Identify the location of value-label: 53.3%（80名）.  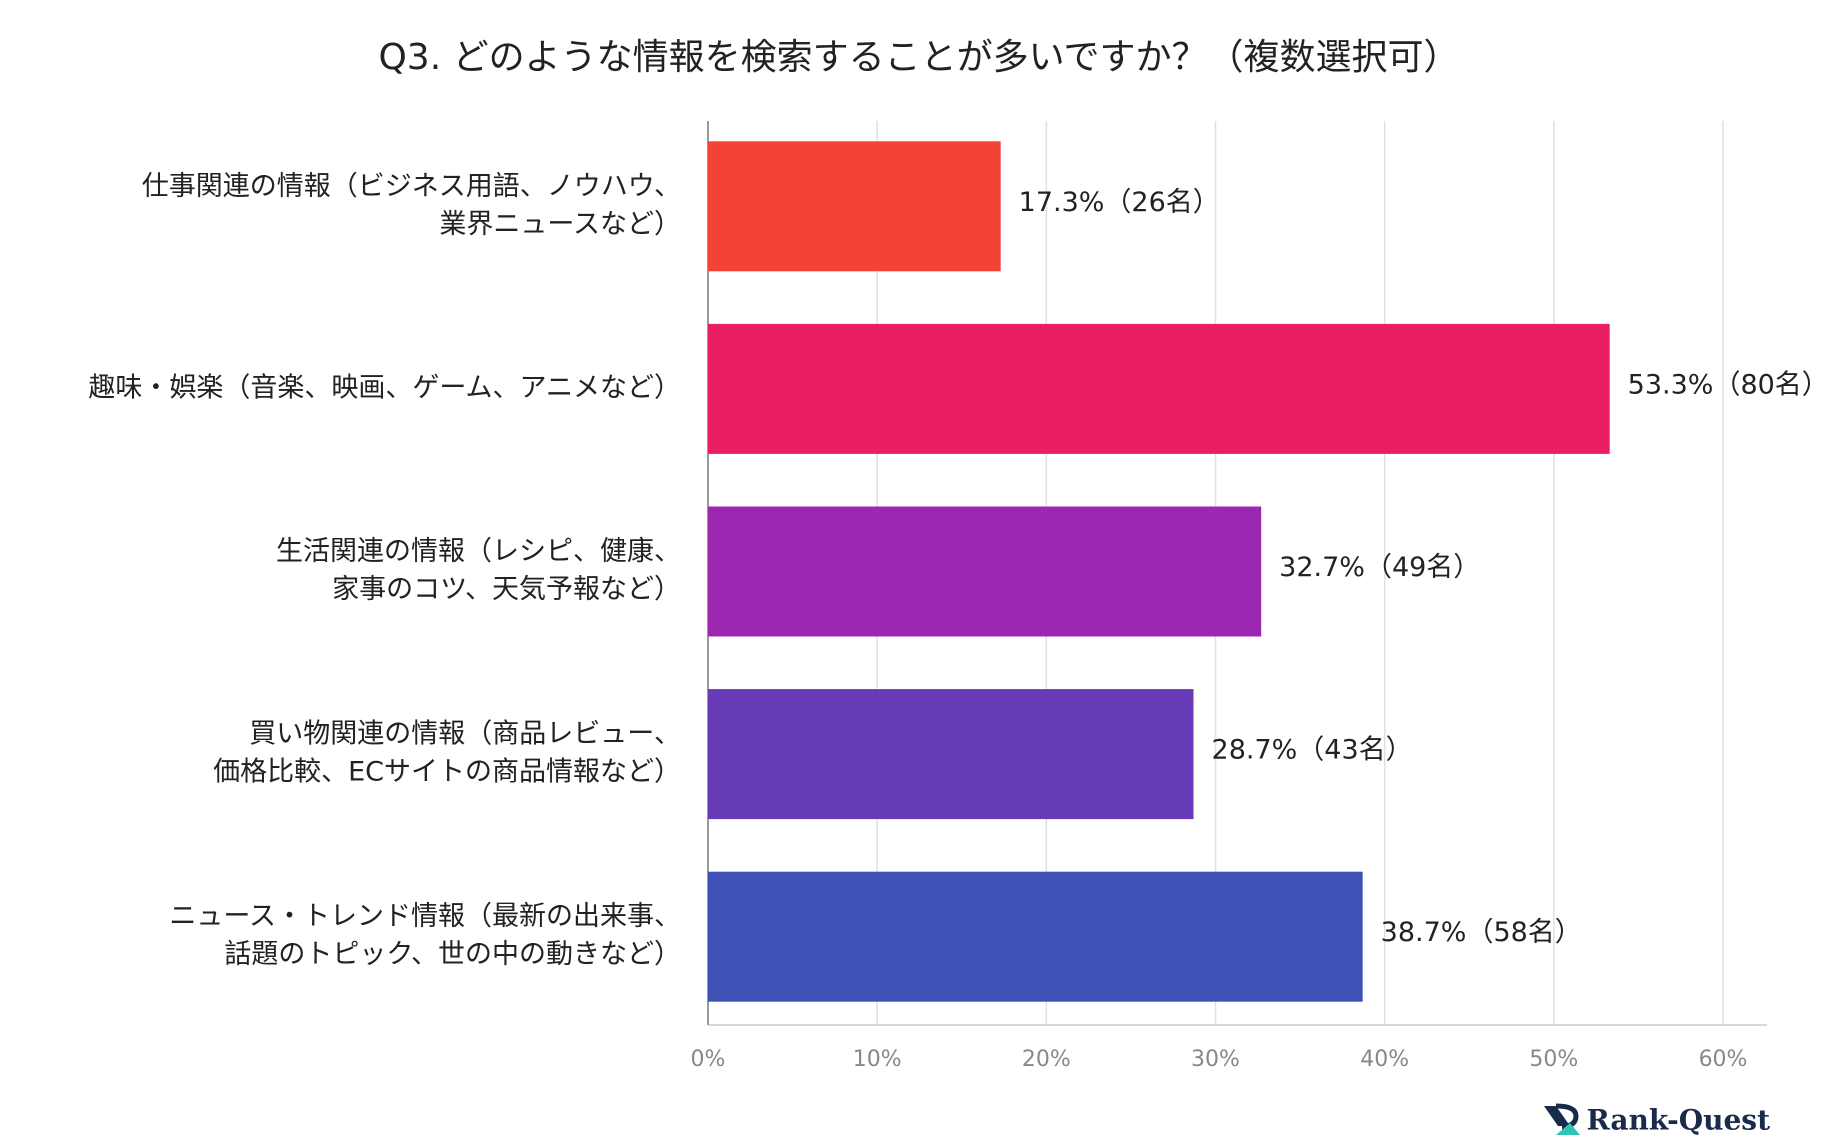
(1728, 384).